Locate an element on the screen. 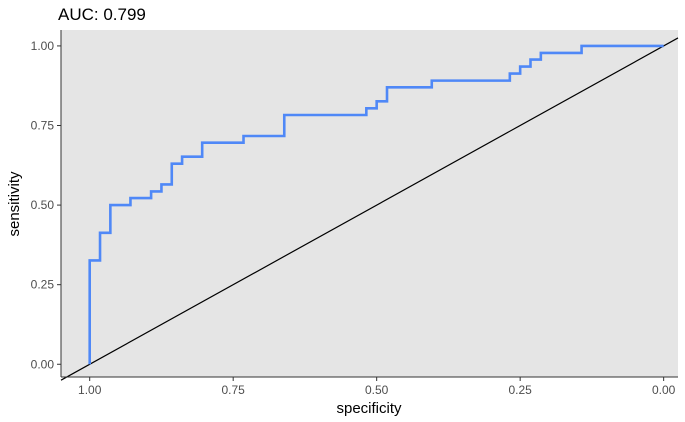 This screenshot has width=685, height=422. y-axis-title: sensitivity is located at coordinates (14, 204).